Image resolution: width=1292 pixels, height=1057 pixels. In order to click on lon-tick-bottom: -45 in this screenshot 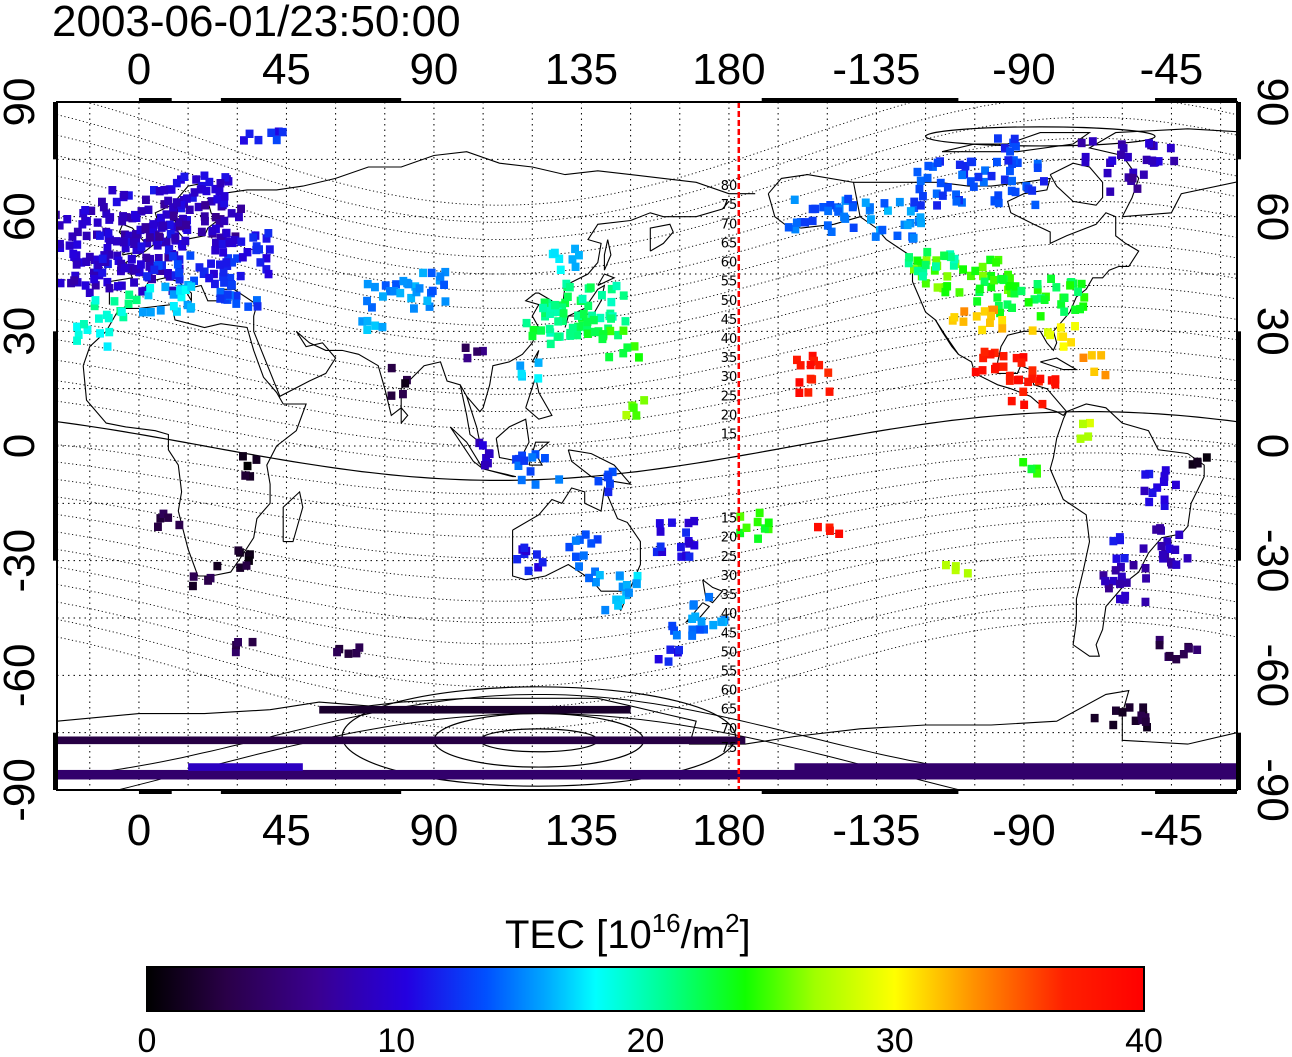, I will do `click(1172, 830)`.